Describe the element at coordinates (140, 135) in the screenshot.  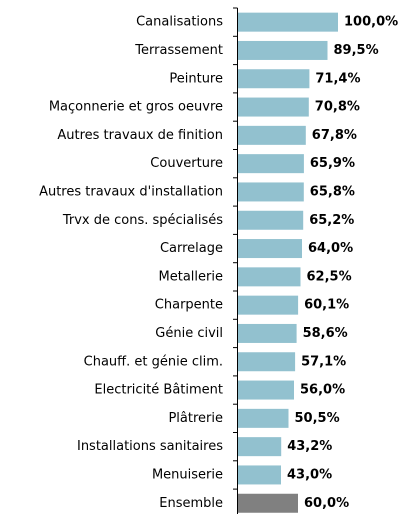
I see `category-label: Autres travaux de finition` at that location.